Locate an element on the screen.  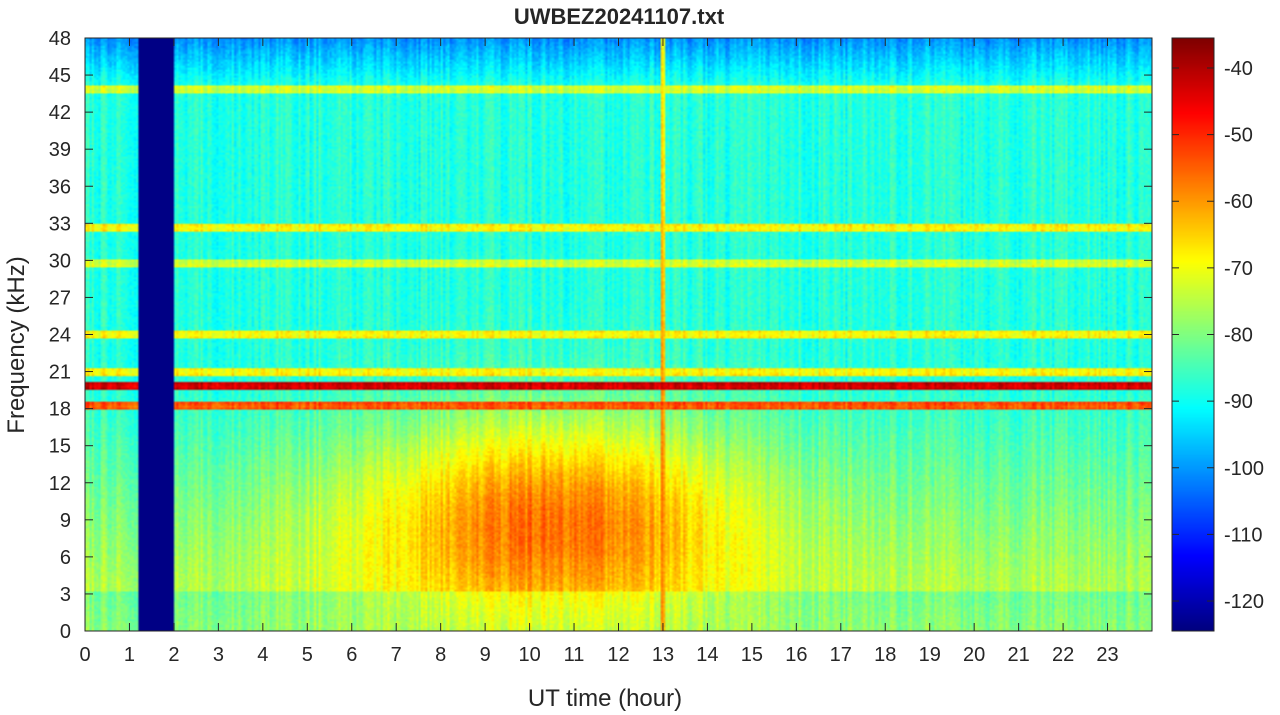
y-tick-label: 48 is located at coordinates (60, 39).